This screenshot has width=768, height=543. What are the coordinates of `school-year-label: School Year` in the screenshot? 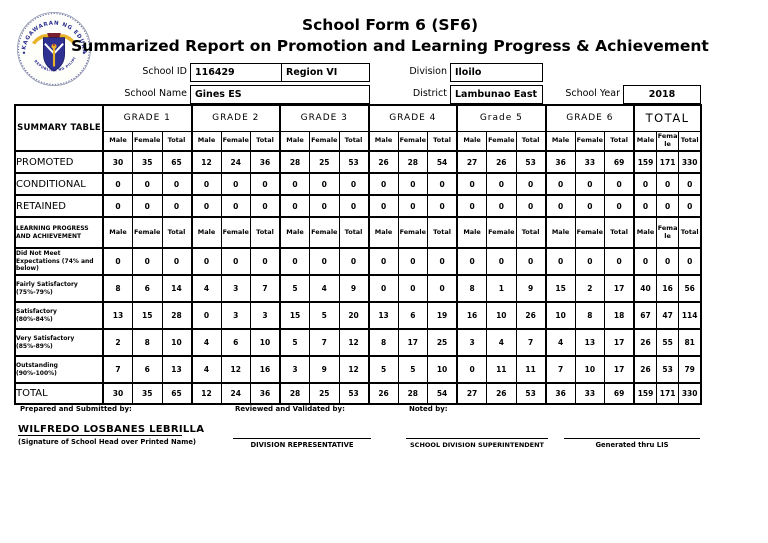 It's located at (592, 93).